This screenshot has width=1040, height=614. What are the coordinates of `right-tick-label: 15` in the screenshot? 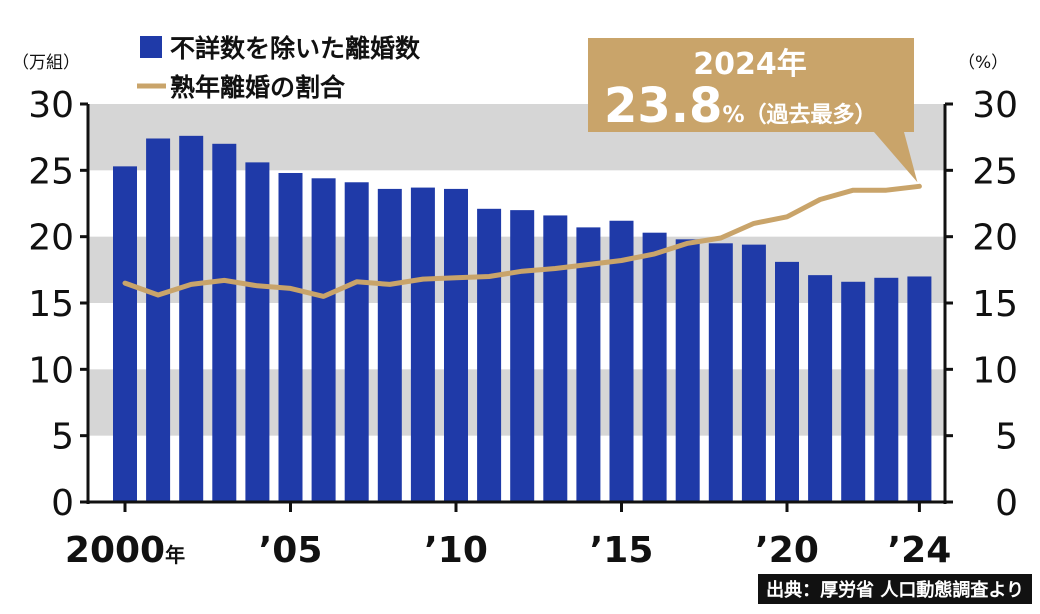 It's located at (995, 304).